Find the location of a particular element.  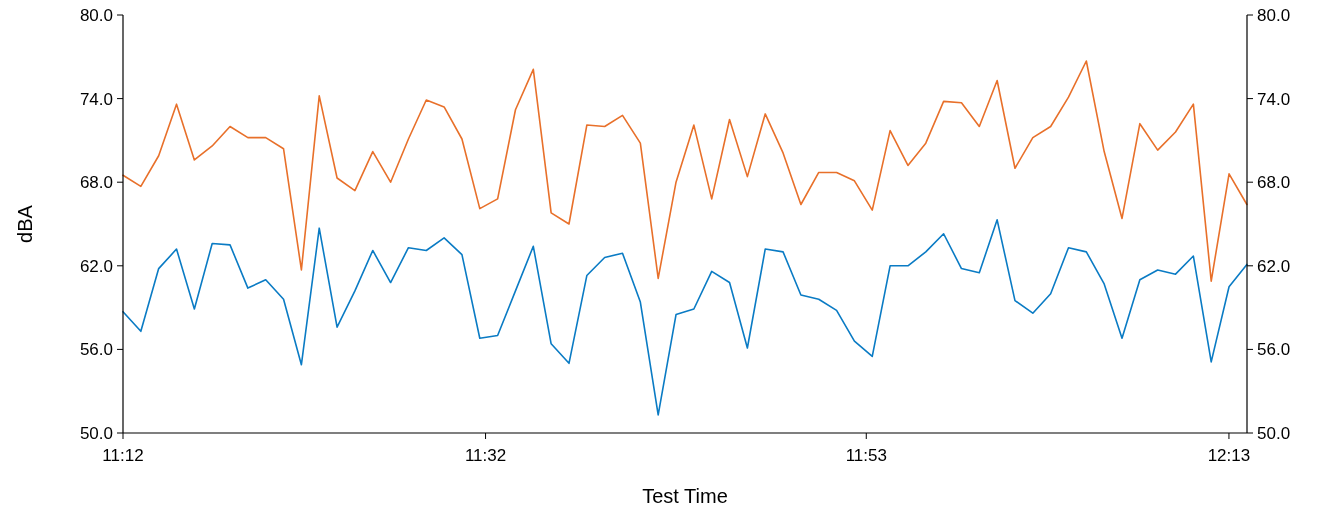

x-axis-title: Test Time is located at coordinates (685, 496).